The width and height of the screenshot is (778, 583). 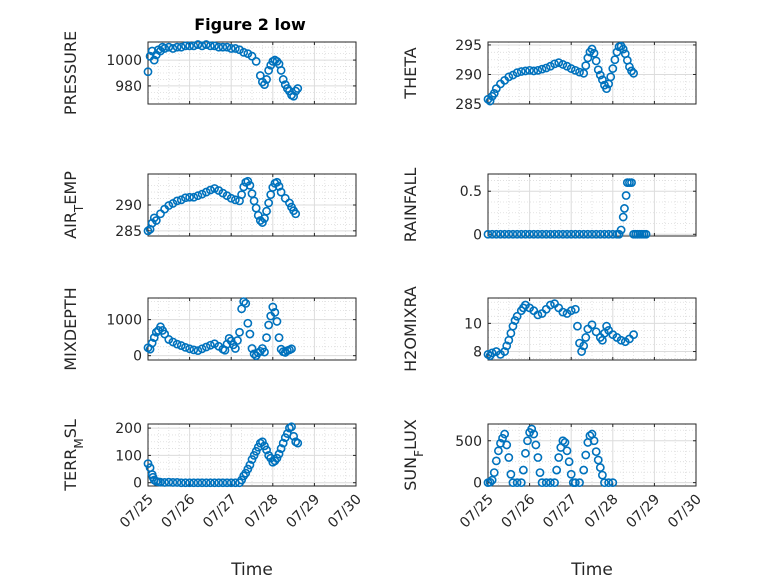 I want to click on subplot-4: 0 0.5 RAINFALL, so click(x=549, y=205).